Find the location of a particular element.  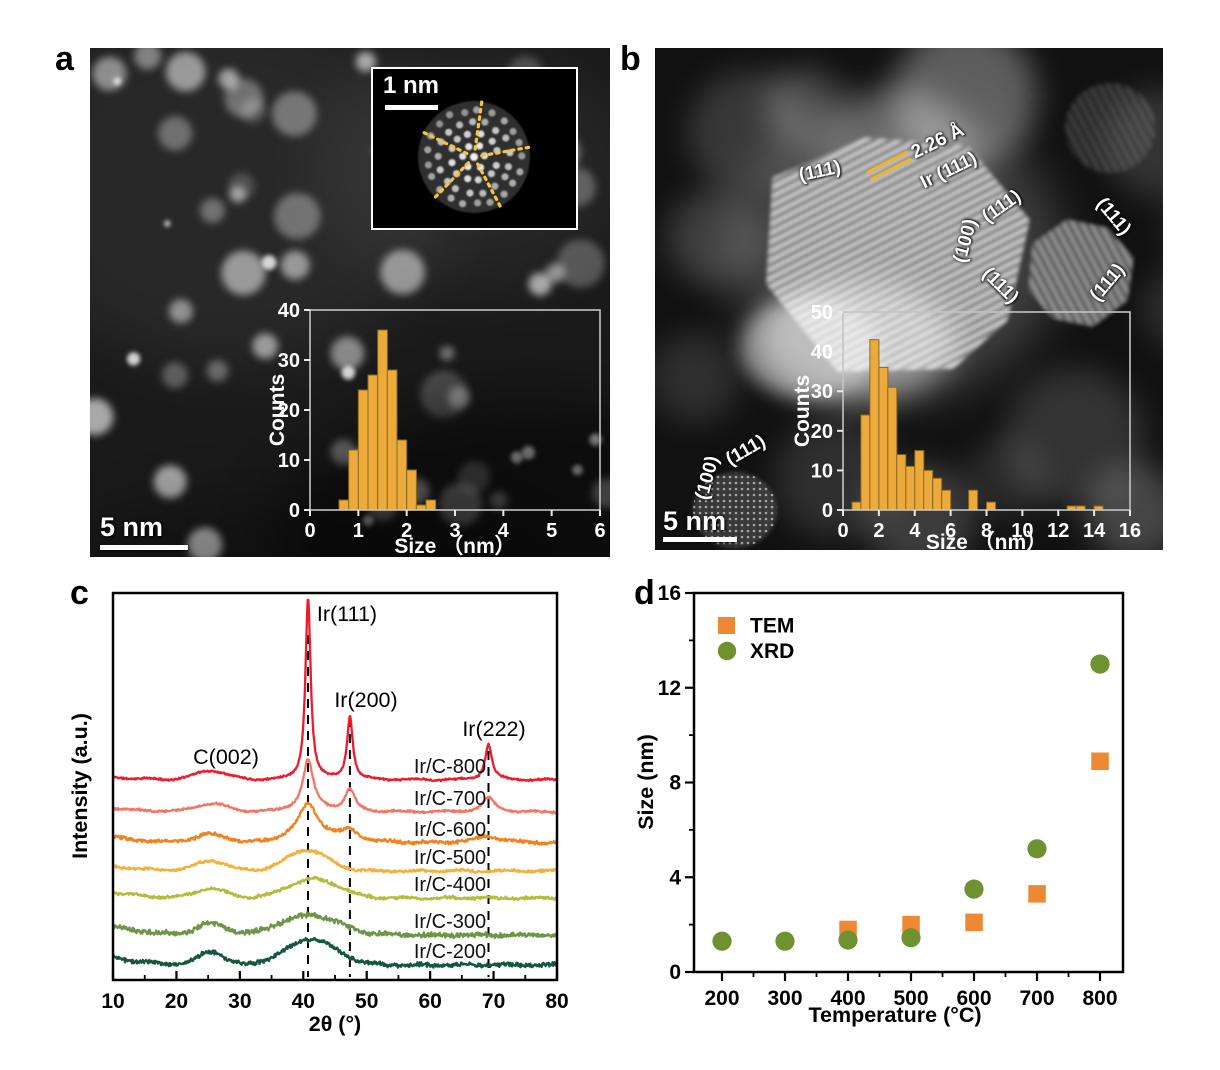

panel-c-label: c is located at coordinates (79, 593).